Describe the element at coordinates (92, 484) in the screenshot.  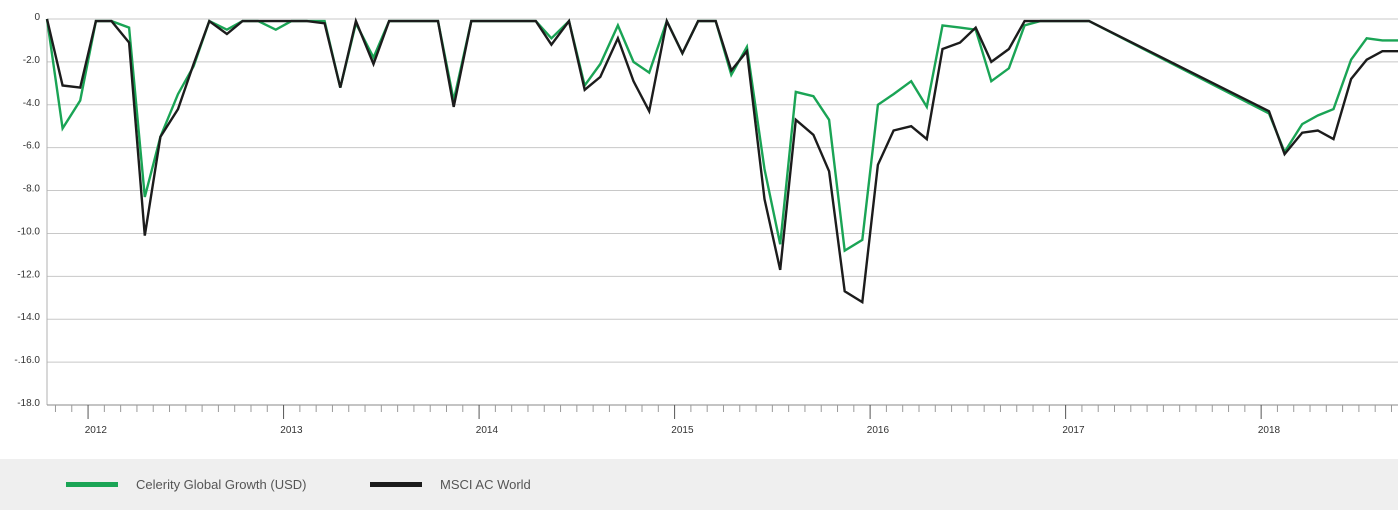
I see `legend-swatch-celerity` at that location.